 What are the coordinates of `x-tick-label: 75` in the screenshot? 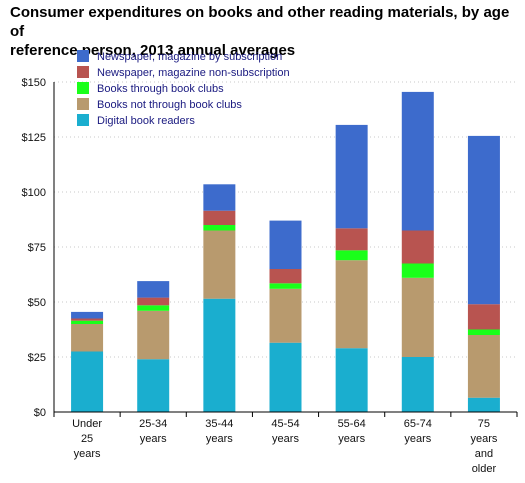 It's located at (484, 424).